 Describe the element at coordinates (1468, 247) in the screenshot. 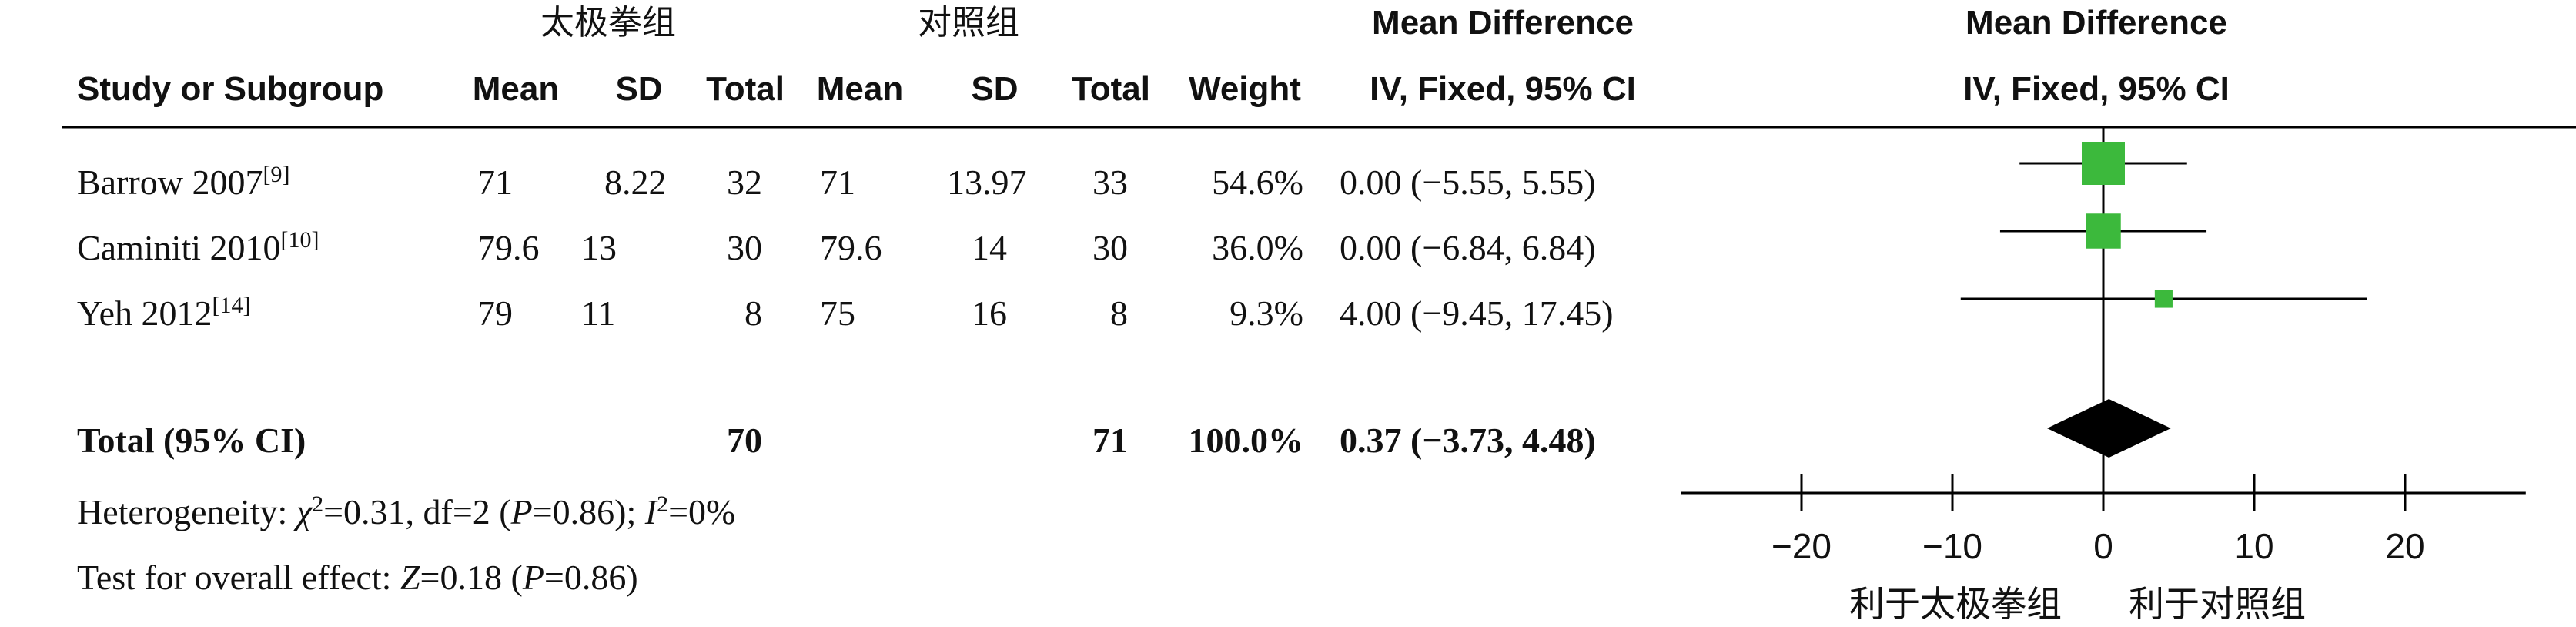

I see `study-ci-text: 0.00 (−6.84, 6.84)` at that location.